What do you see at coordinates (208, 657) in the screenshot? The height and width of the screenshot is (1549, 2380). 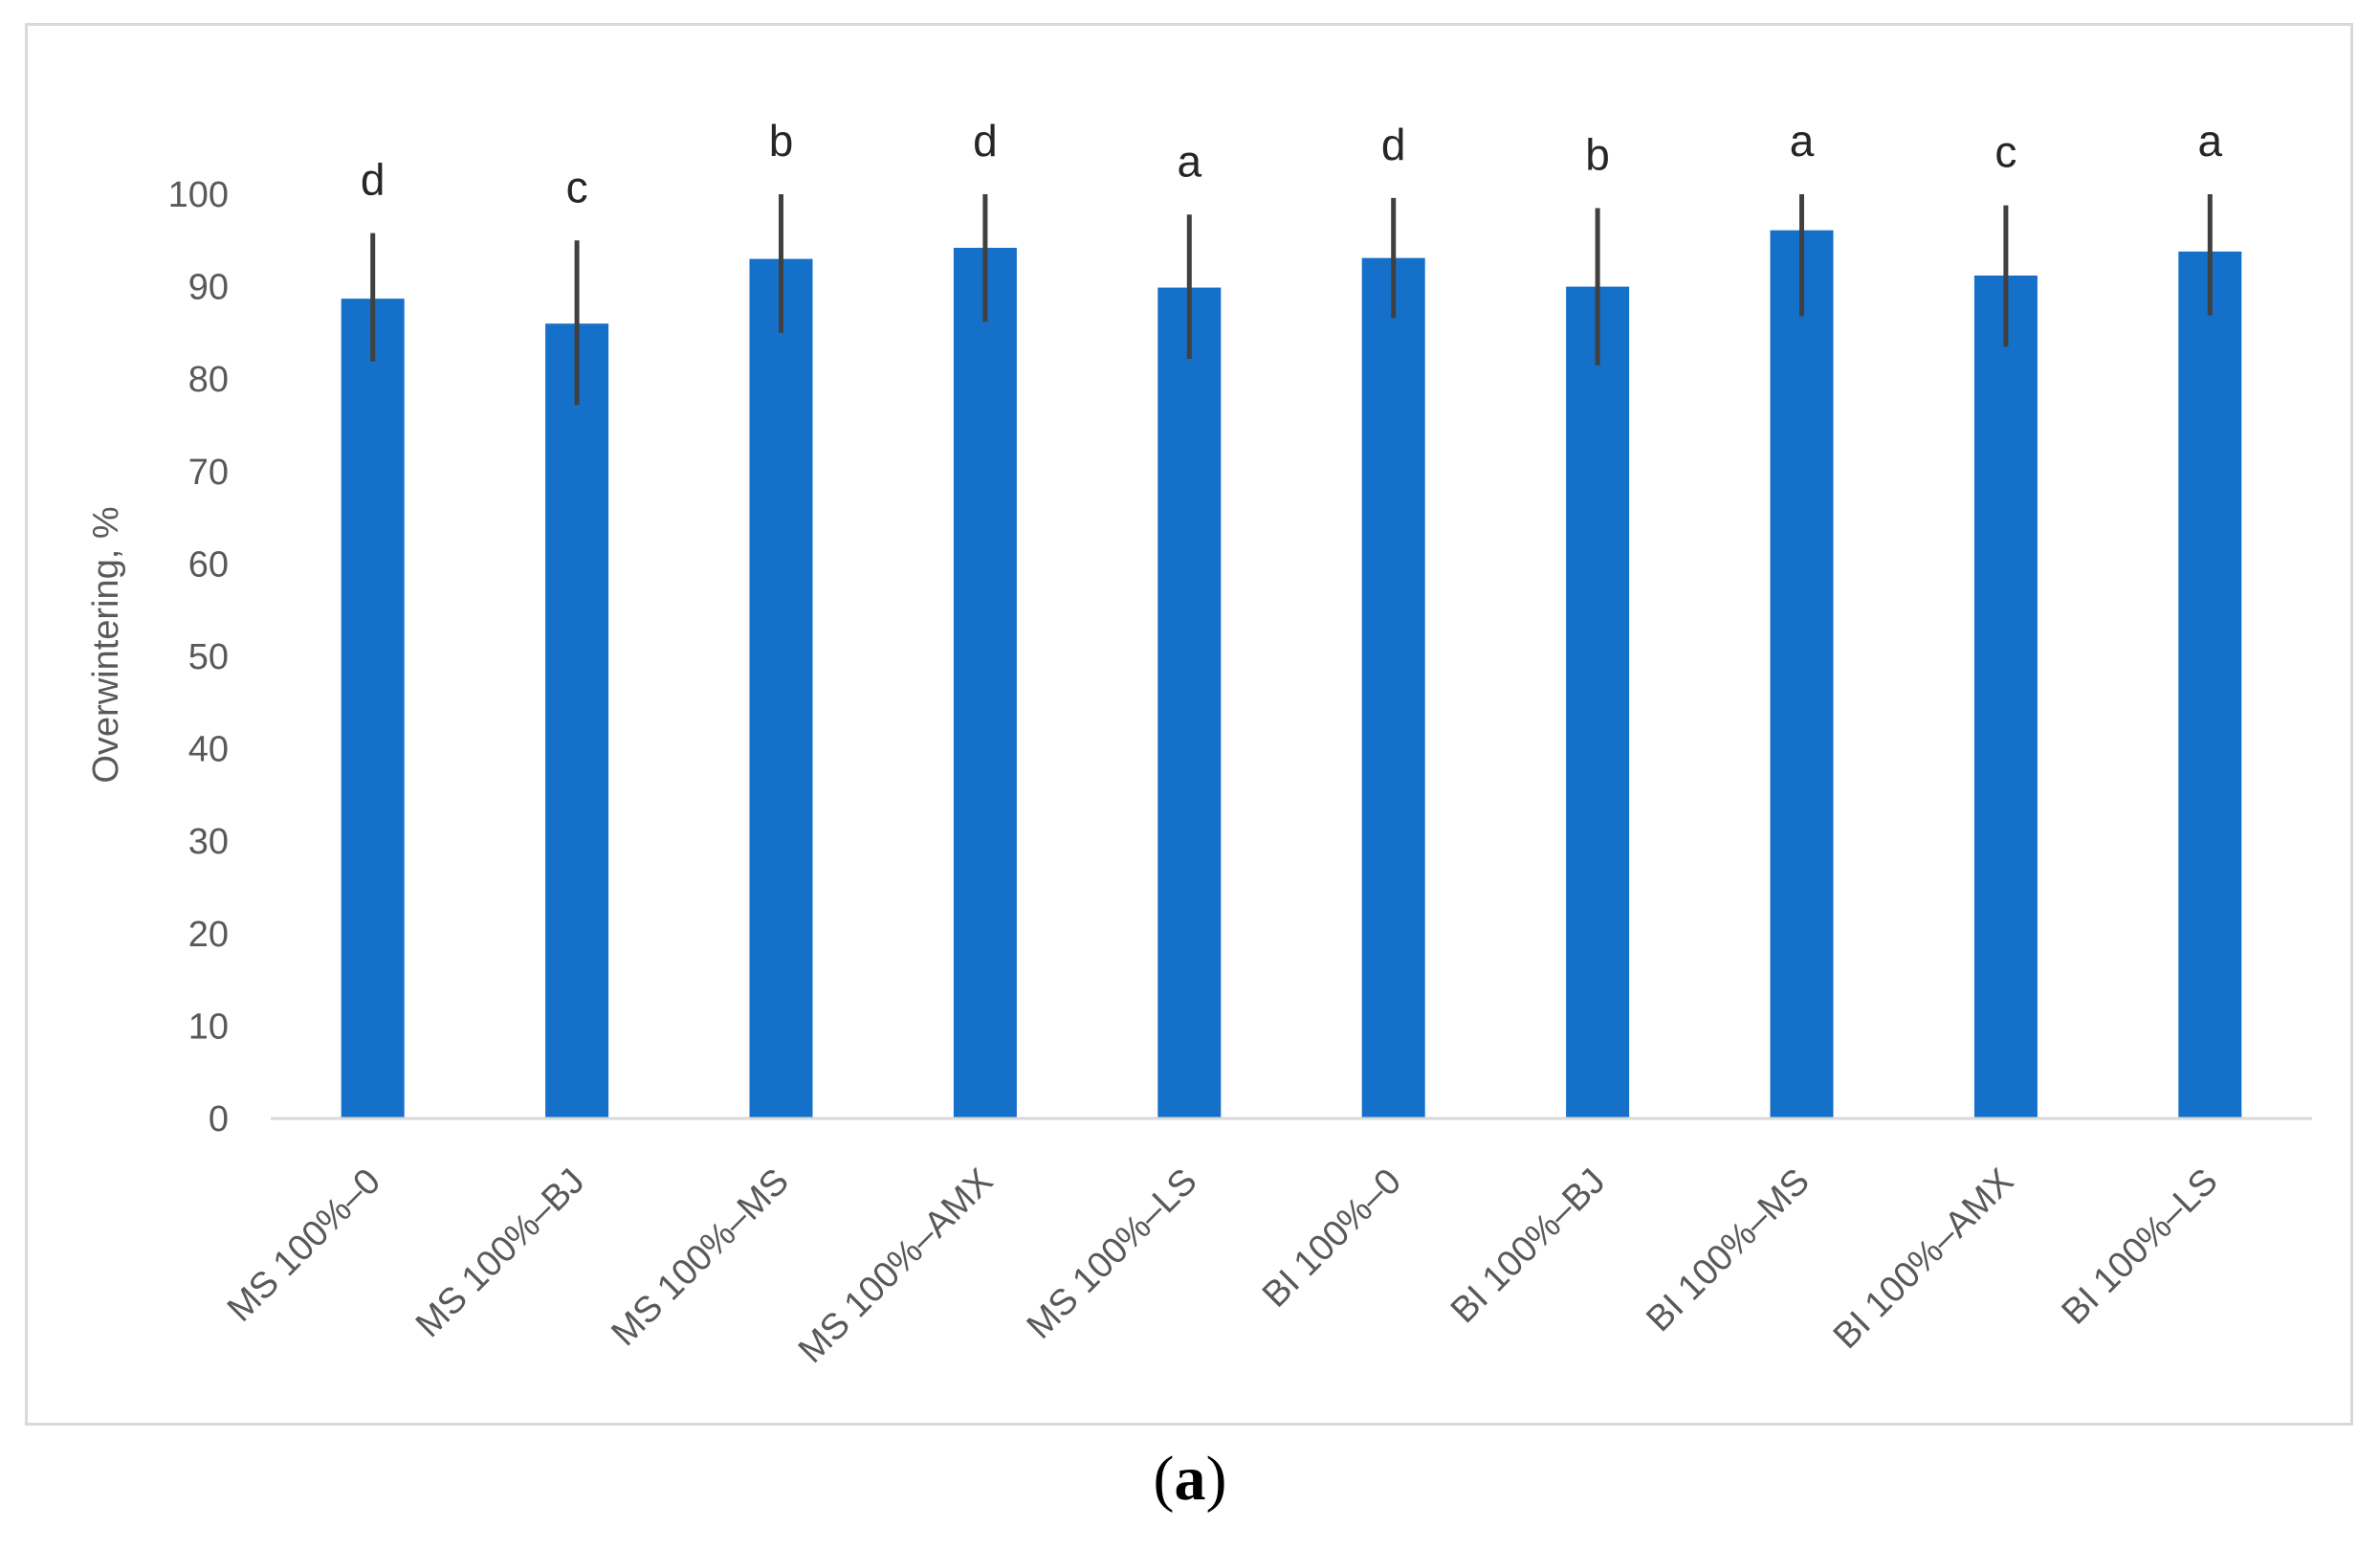 I see `y-tick-label: 50` at bounding box center [208, 657].